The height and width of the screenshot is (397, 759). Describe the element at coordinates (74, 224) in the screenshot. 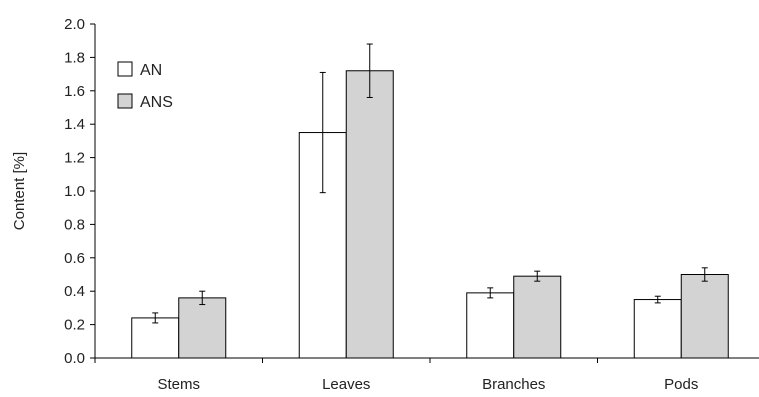

I see `y-tick-label: 0.8` at that location.